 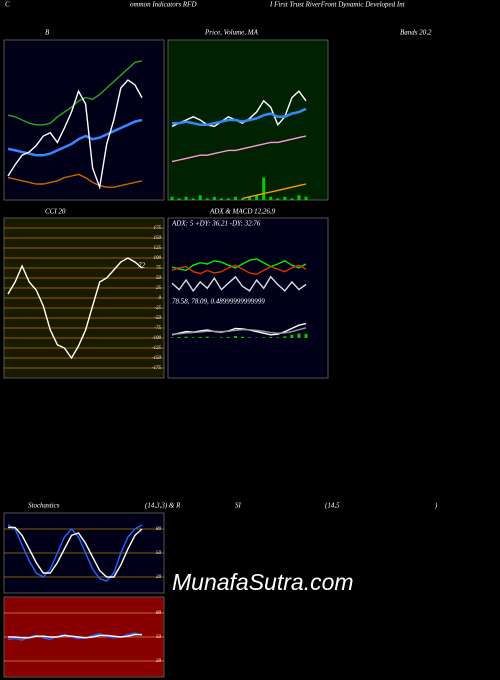 I want to click on panel-title: Price, Volume, MA, so click(x=231, y=33).